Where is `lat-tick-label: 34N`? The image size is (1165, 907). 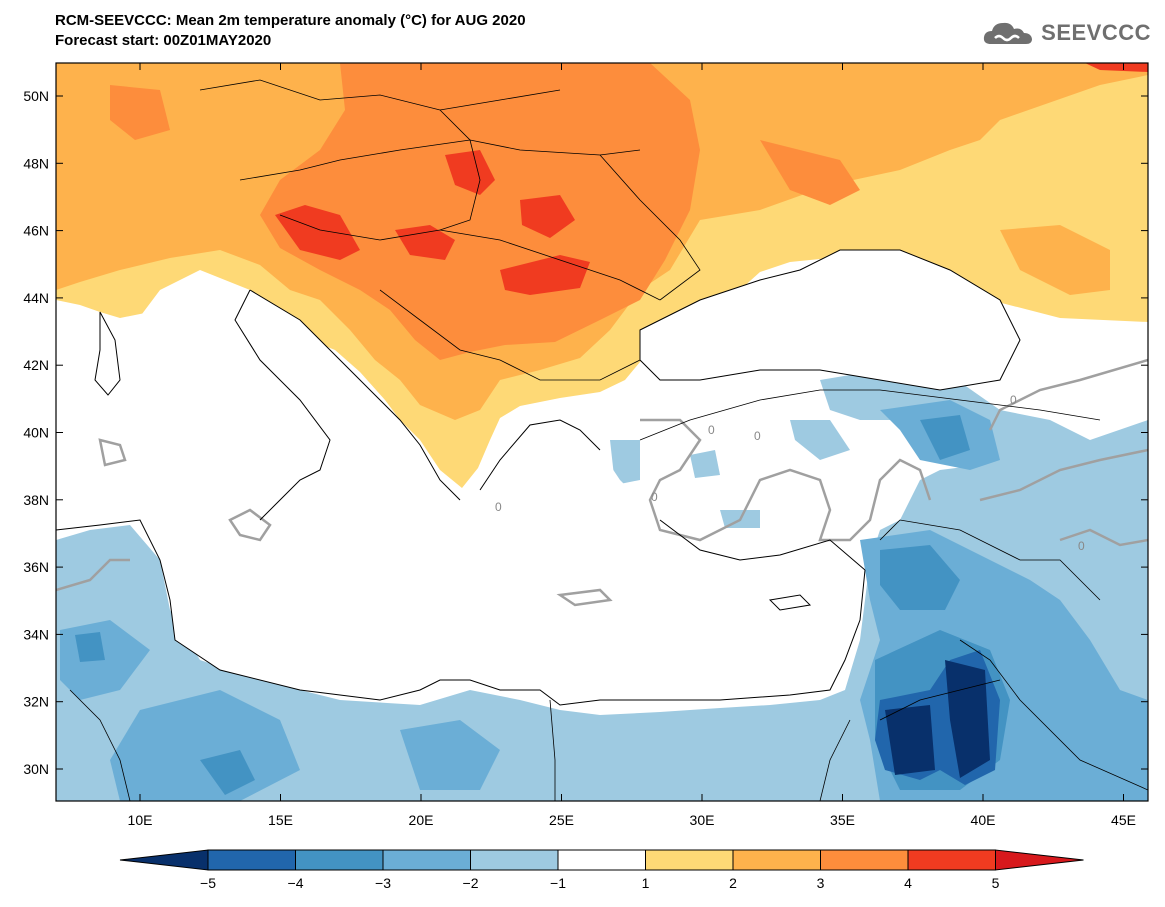 lat-tick-label: 34N is located at coordinates (36, 634).